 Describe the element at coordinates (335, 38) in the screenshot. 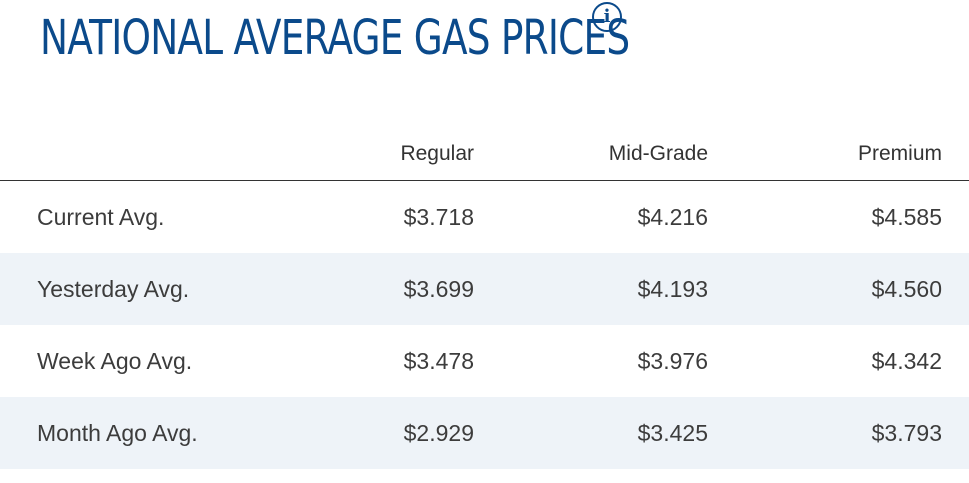

I see `page-title: NATIONAL AVERAGE GAS PRICES` at that location.